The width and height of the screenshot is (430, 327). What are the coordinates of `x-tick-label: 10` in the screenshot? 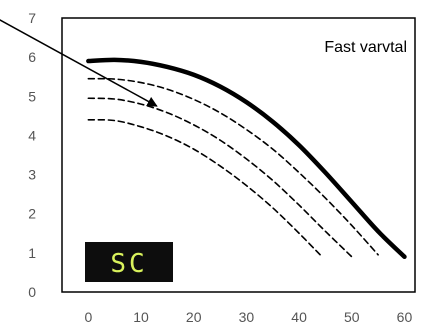 It's located at (141, 317).